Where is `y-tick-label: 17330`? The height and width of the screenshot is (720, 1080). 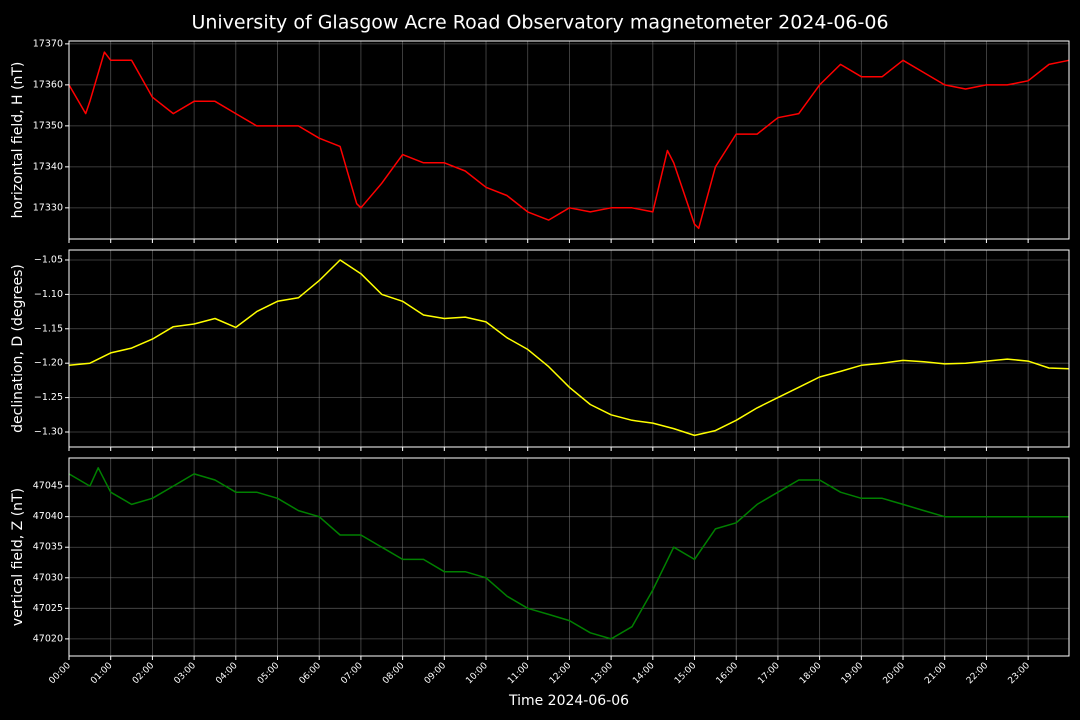
y-tick-label: 17330 is located at coordinates (48, 207).